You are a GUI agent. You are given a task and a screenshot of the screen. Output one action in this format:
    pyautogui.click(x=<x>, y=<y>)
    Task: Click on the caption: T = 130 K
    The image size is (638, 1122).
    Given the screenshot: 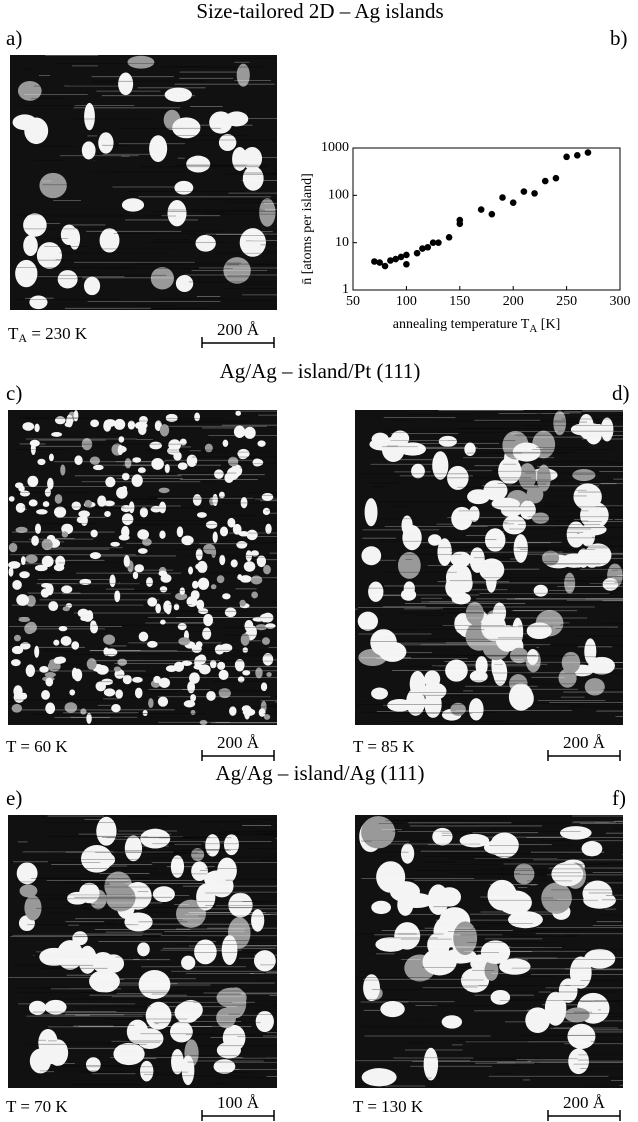 What is the action you would take?
    pyautogui.click(x=388, y=1106)
    